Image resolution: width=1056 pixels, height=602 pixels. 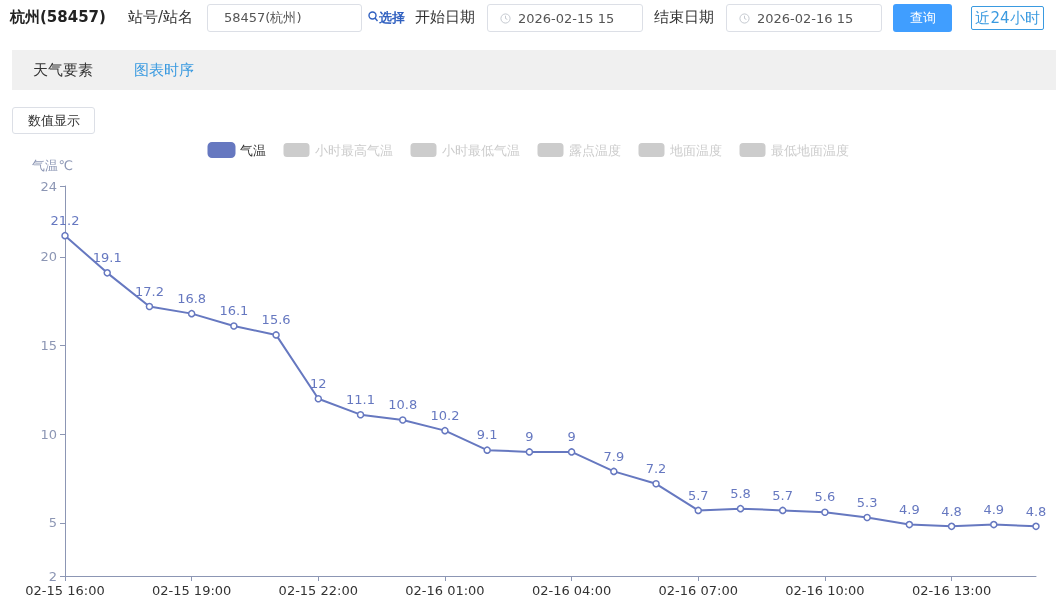 What do you see at coordinates (192, 298) in the screenshot?
I see `data-label: 16.8` at bounding box center [192, 298].